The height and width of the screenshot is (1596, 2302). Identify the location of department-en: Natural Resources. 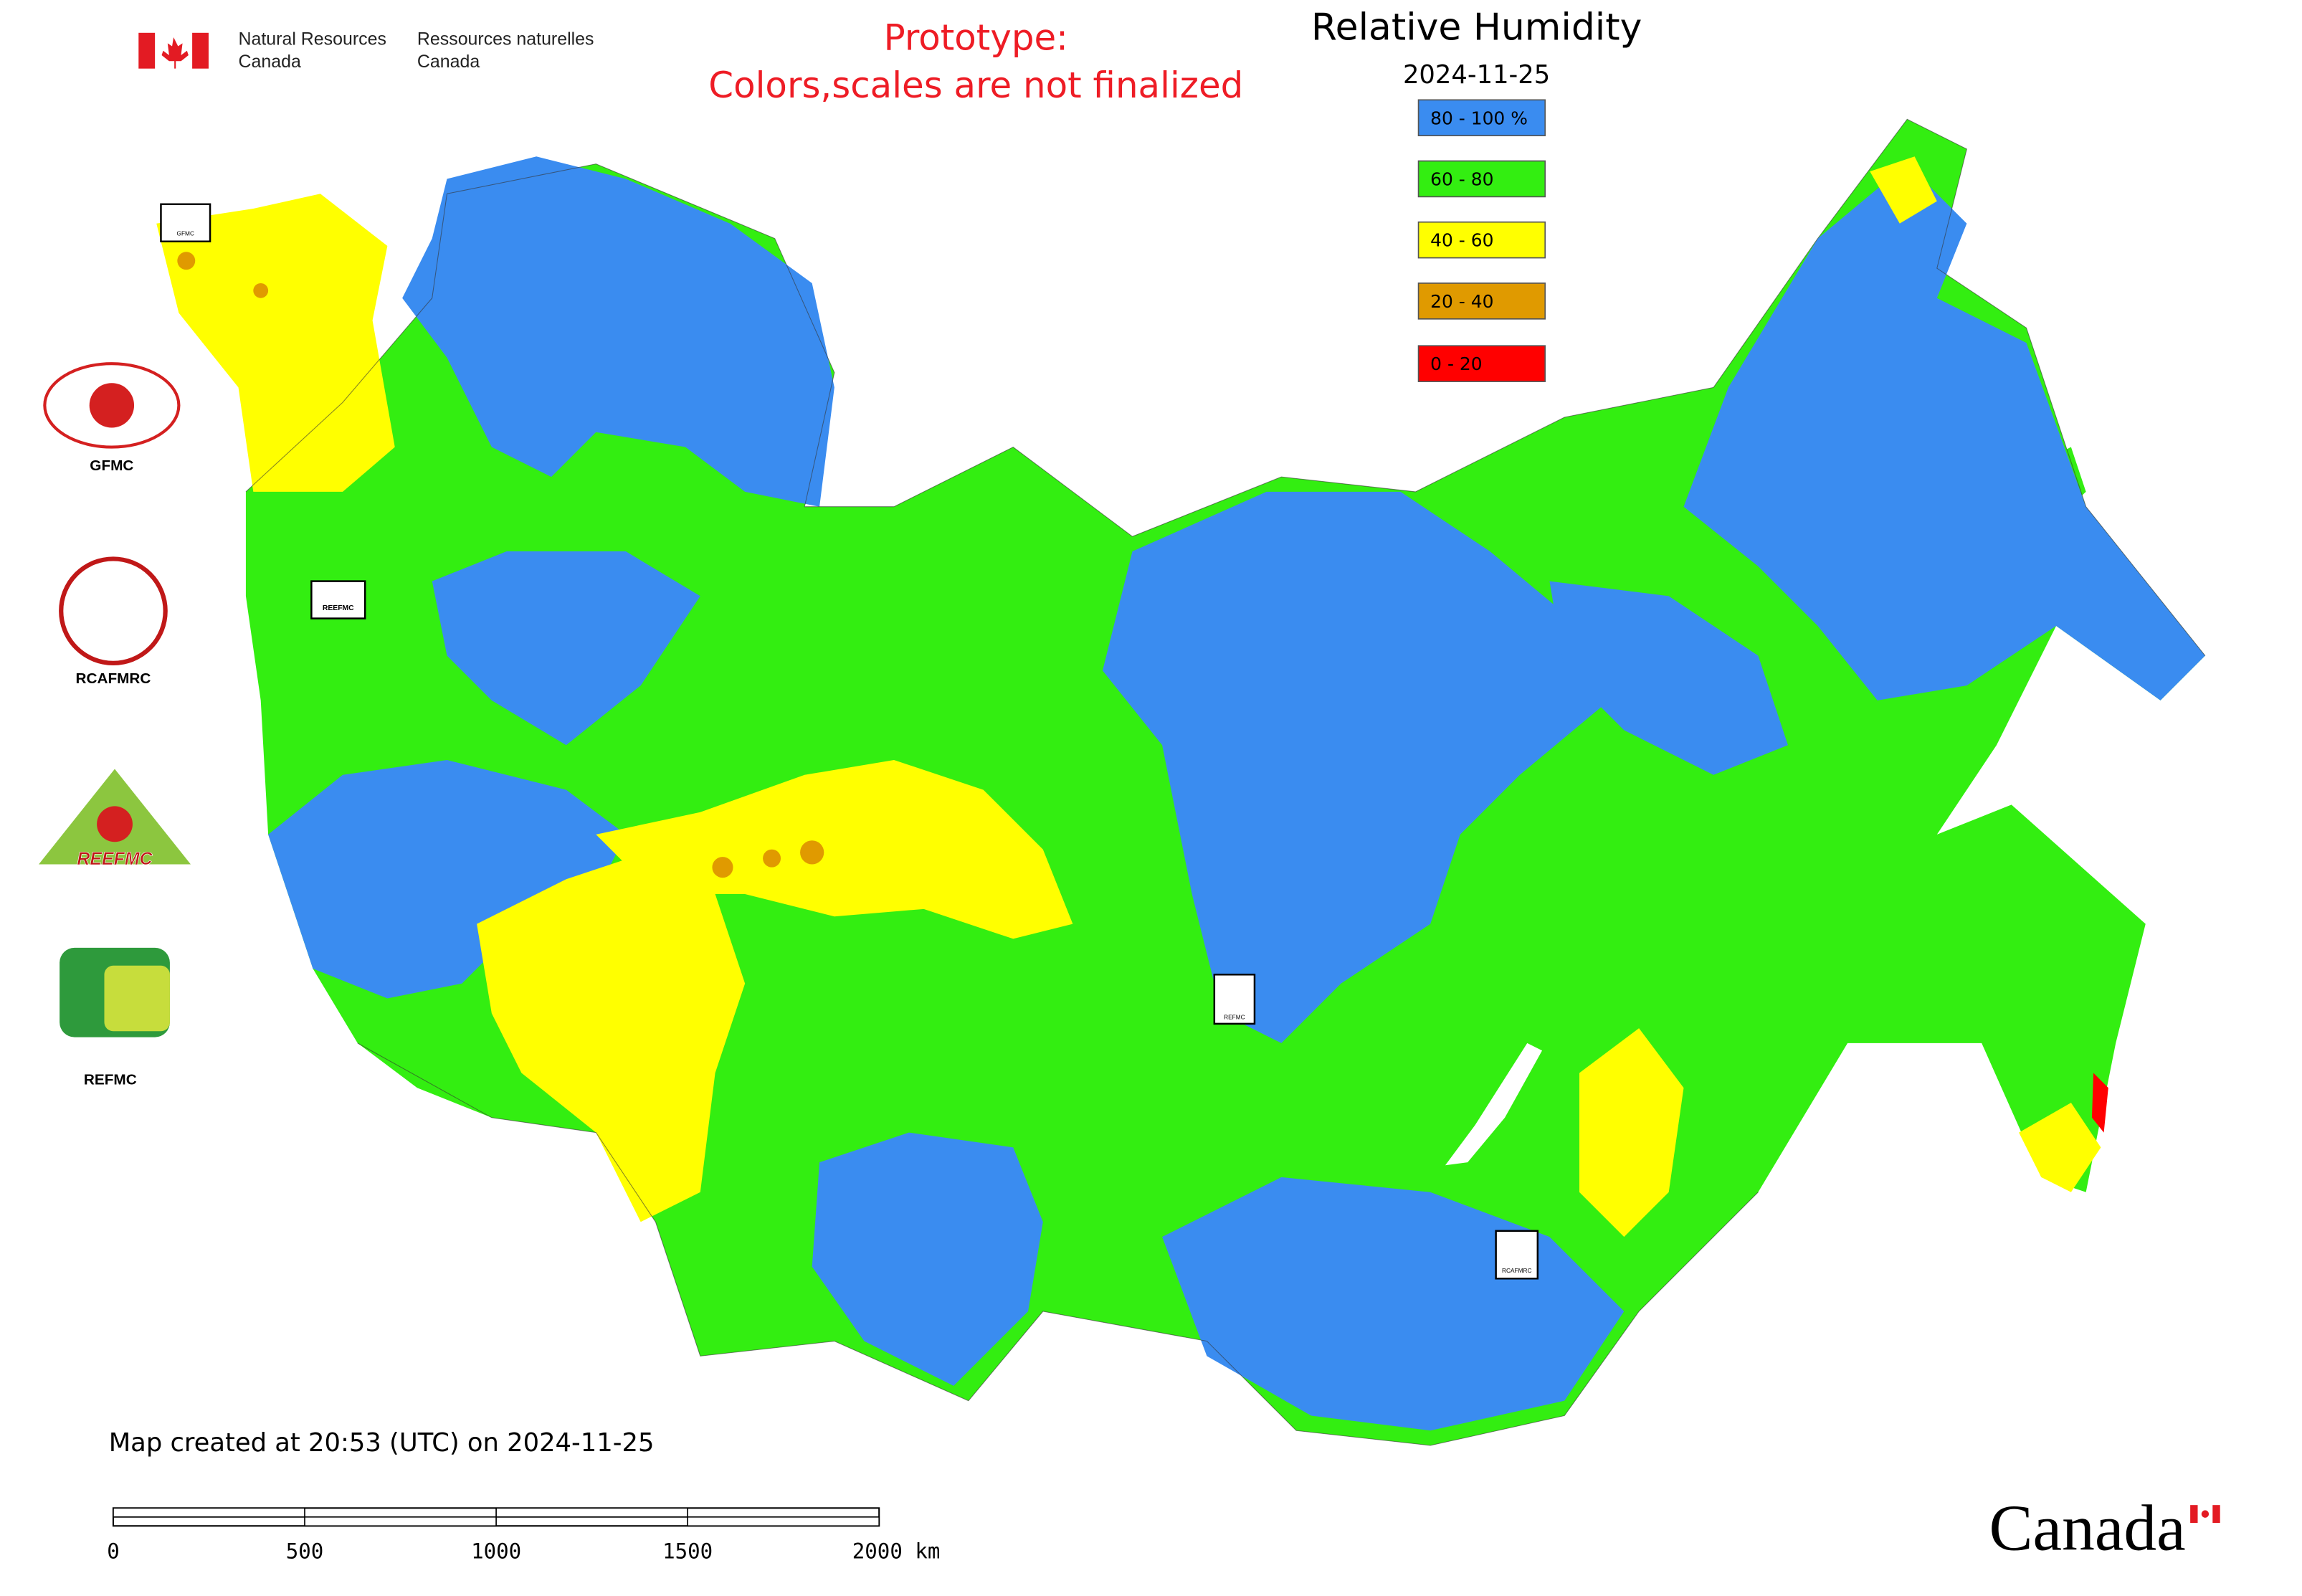
(312, 39).